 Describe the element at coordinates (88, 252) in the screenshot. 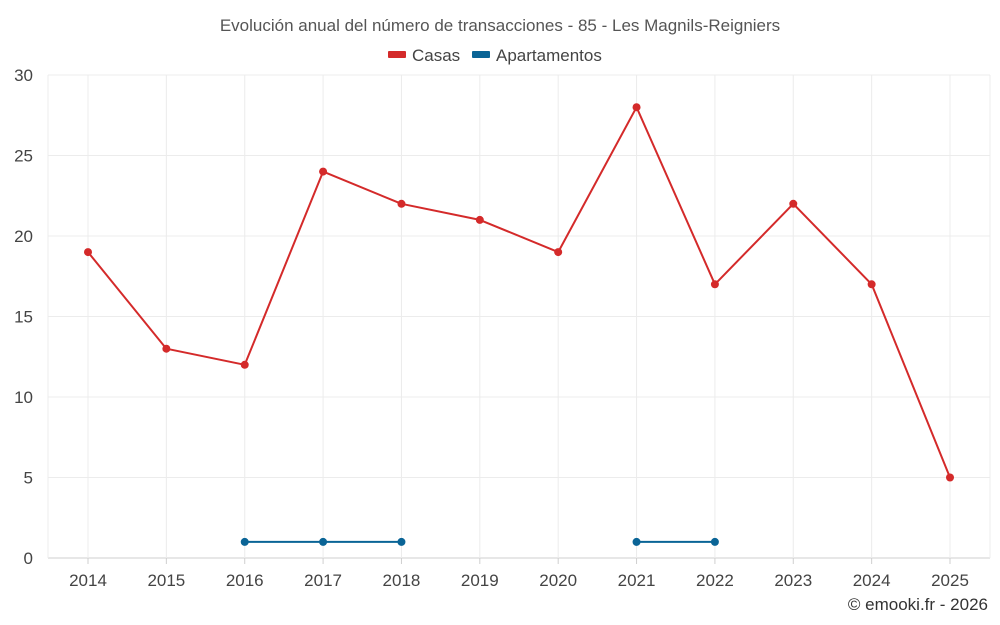

I see `data-point-casas-2014` at that location.